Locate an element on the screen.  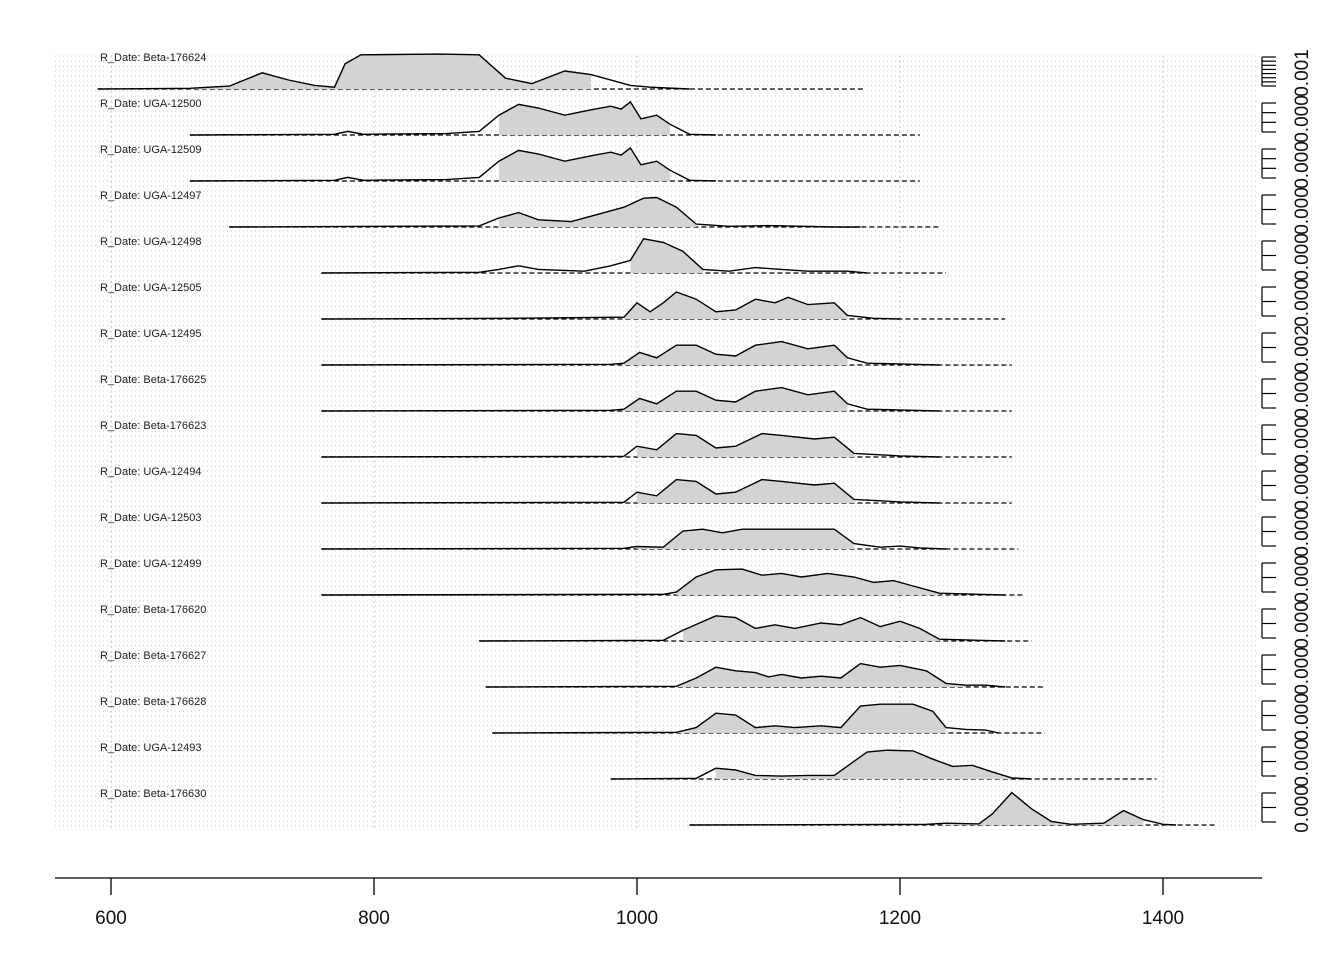
series-label: R_Date: Beta-176628 is located at coordinates (153, 702).